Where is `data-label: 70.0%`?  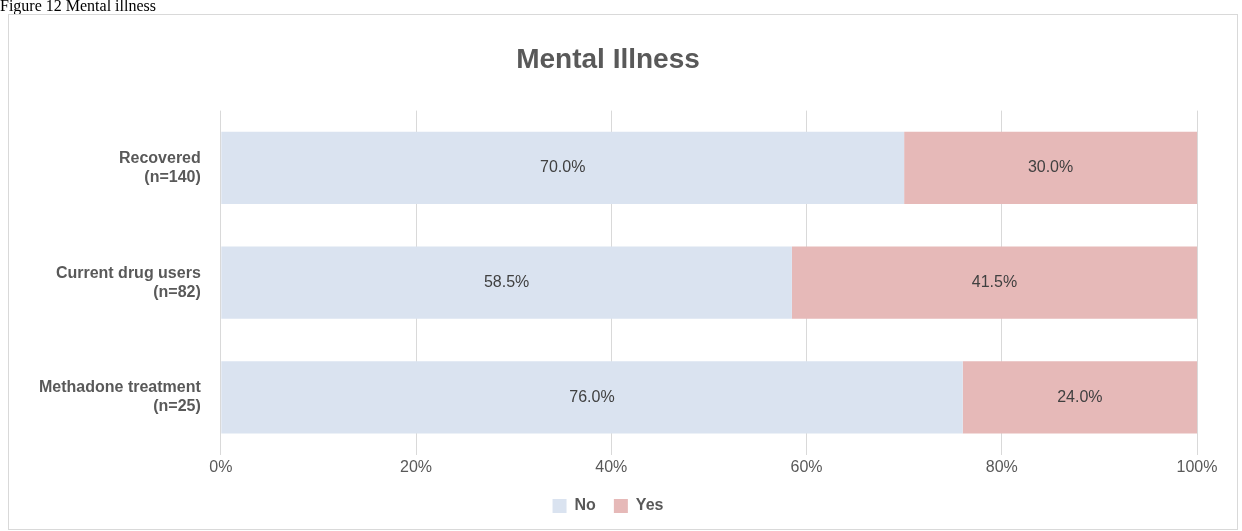 data-label: 70.0% is located at coordinates (563, 167).